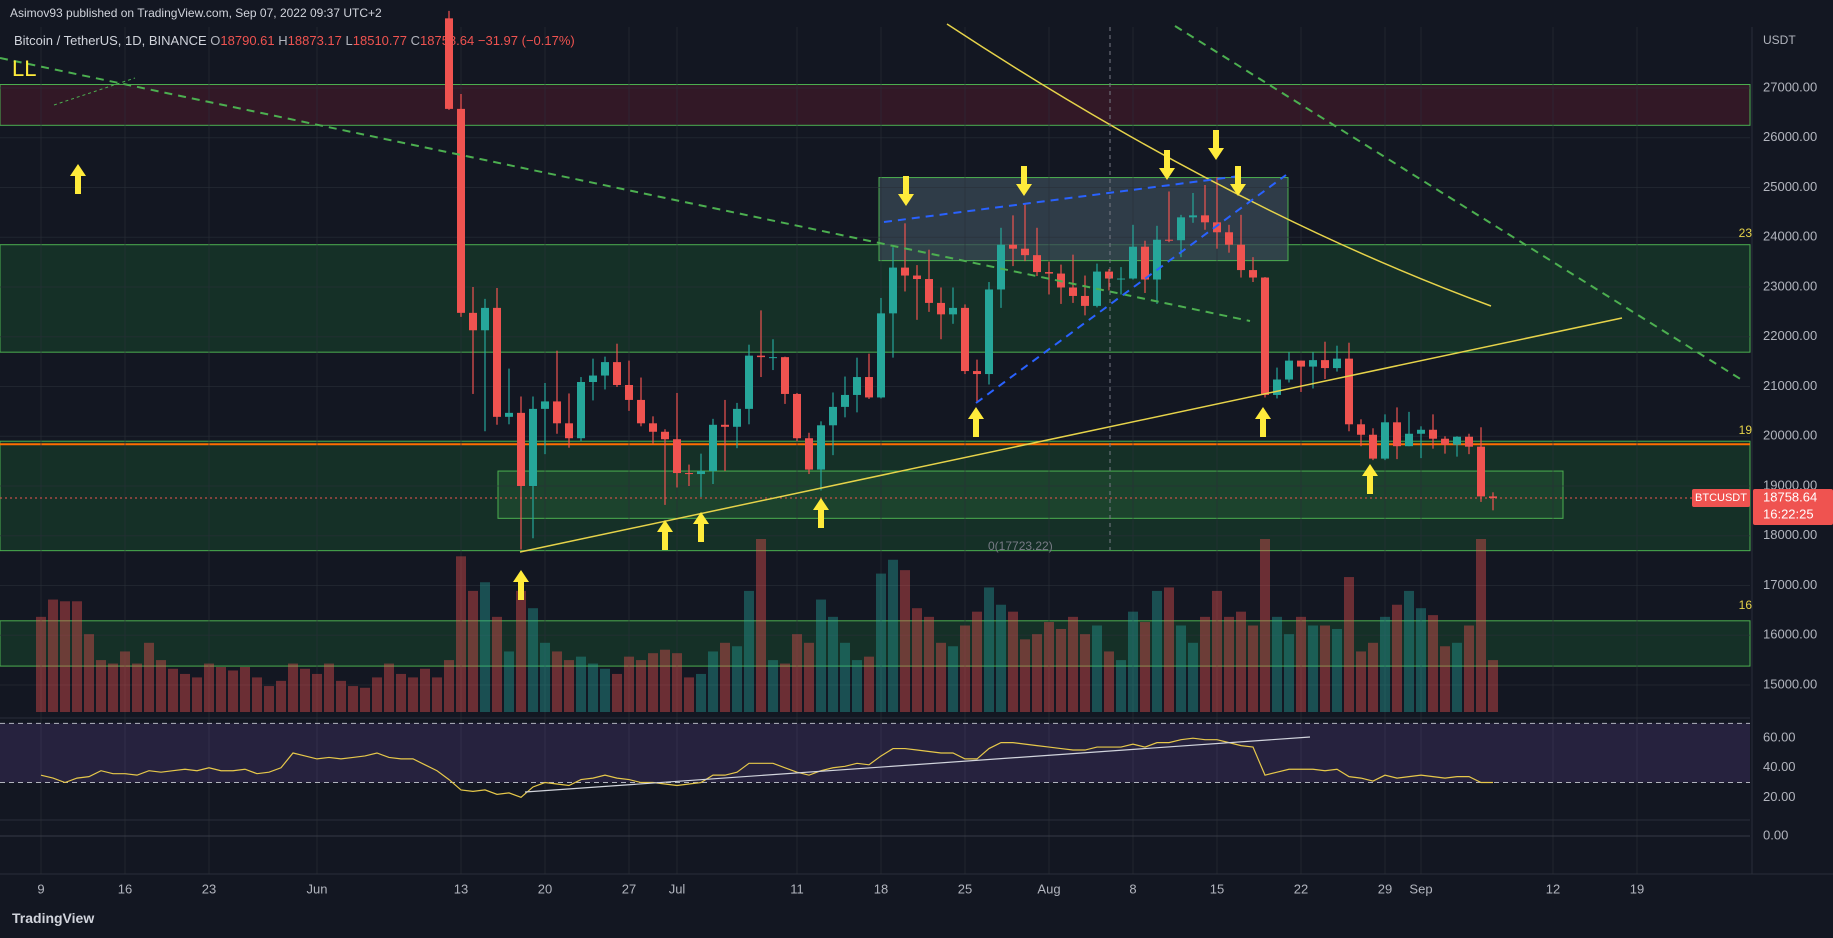  Describe the element at coordinates (1779, 40) in the screenshot. I see `price-unit: USDT` at that location.